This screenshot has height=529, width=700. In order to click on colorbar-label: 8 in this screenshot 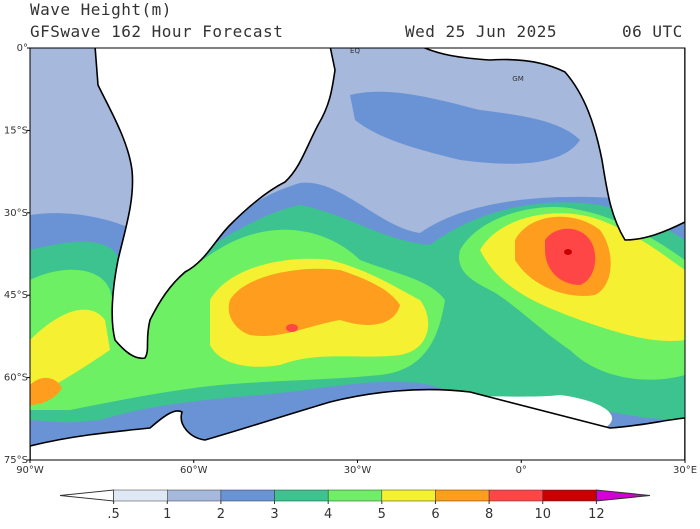, I will do `click(489, 514)`.